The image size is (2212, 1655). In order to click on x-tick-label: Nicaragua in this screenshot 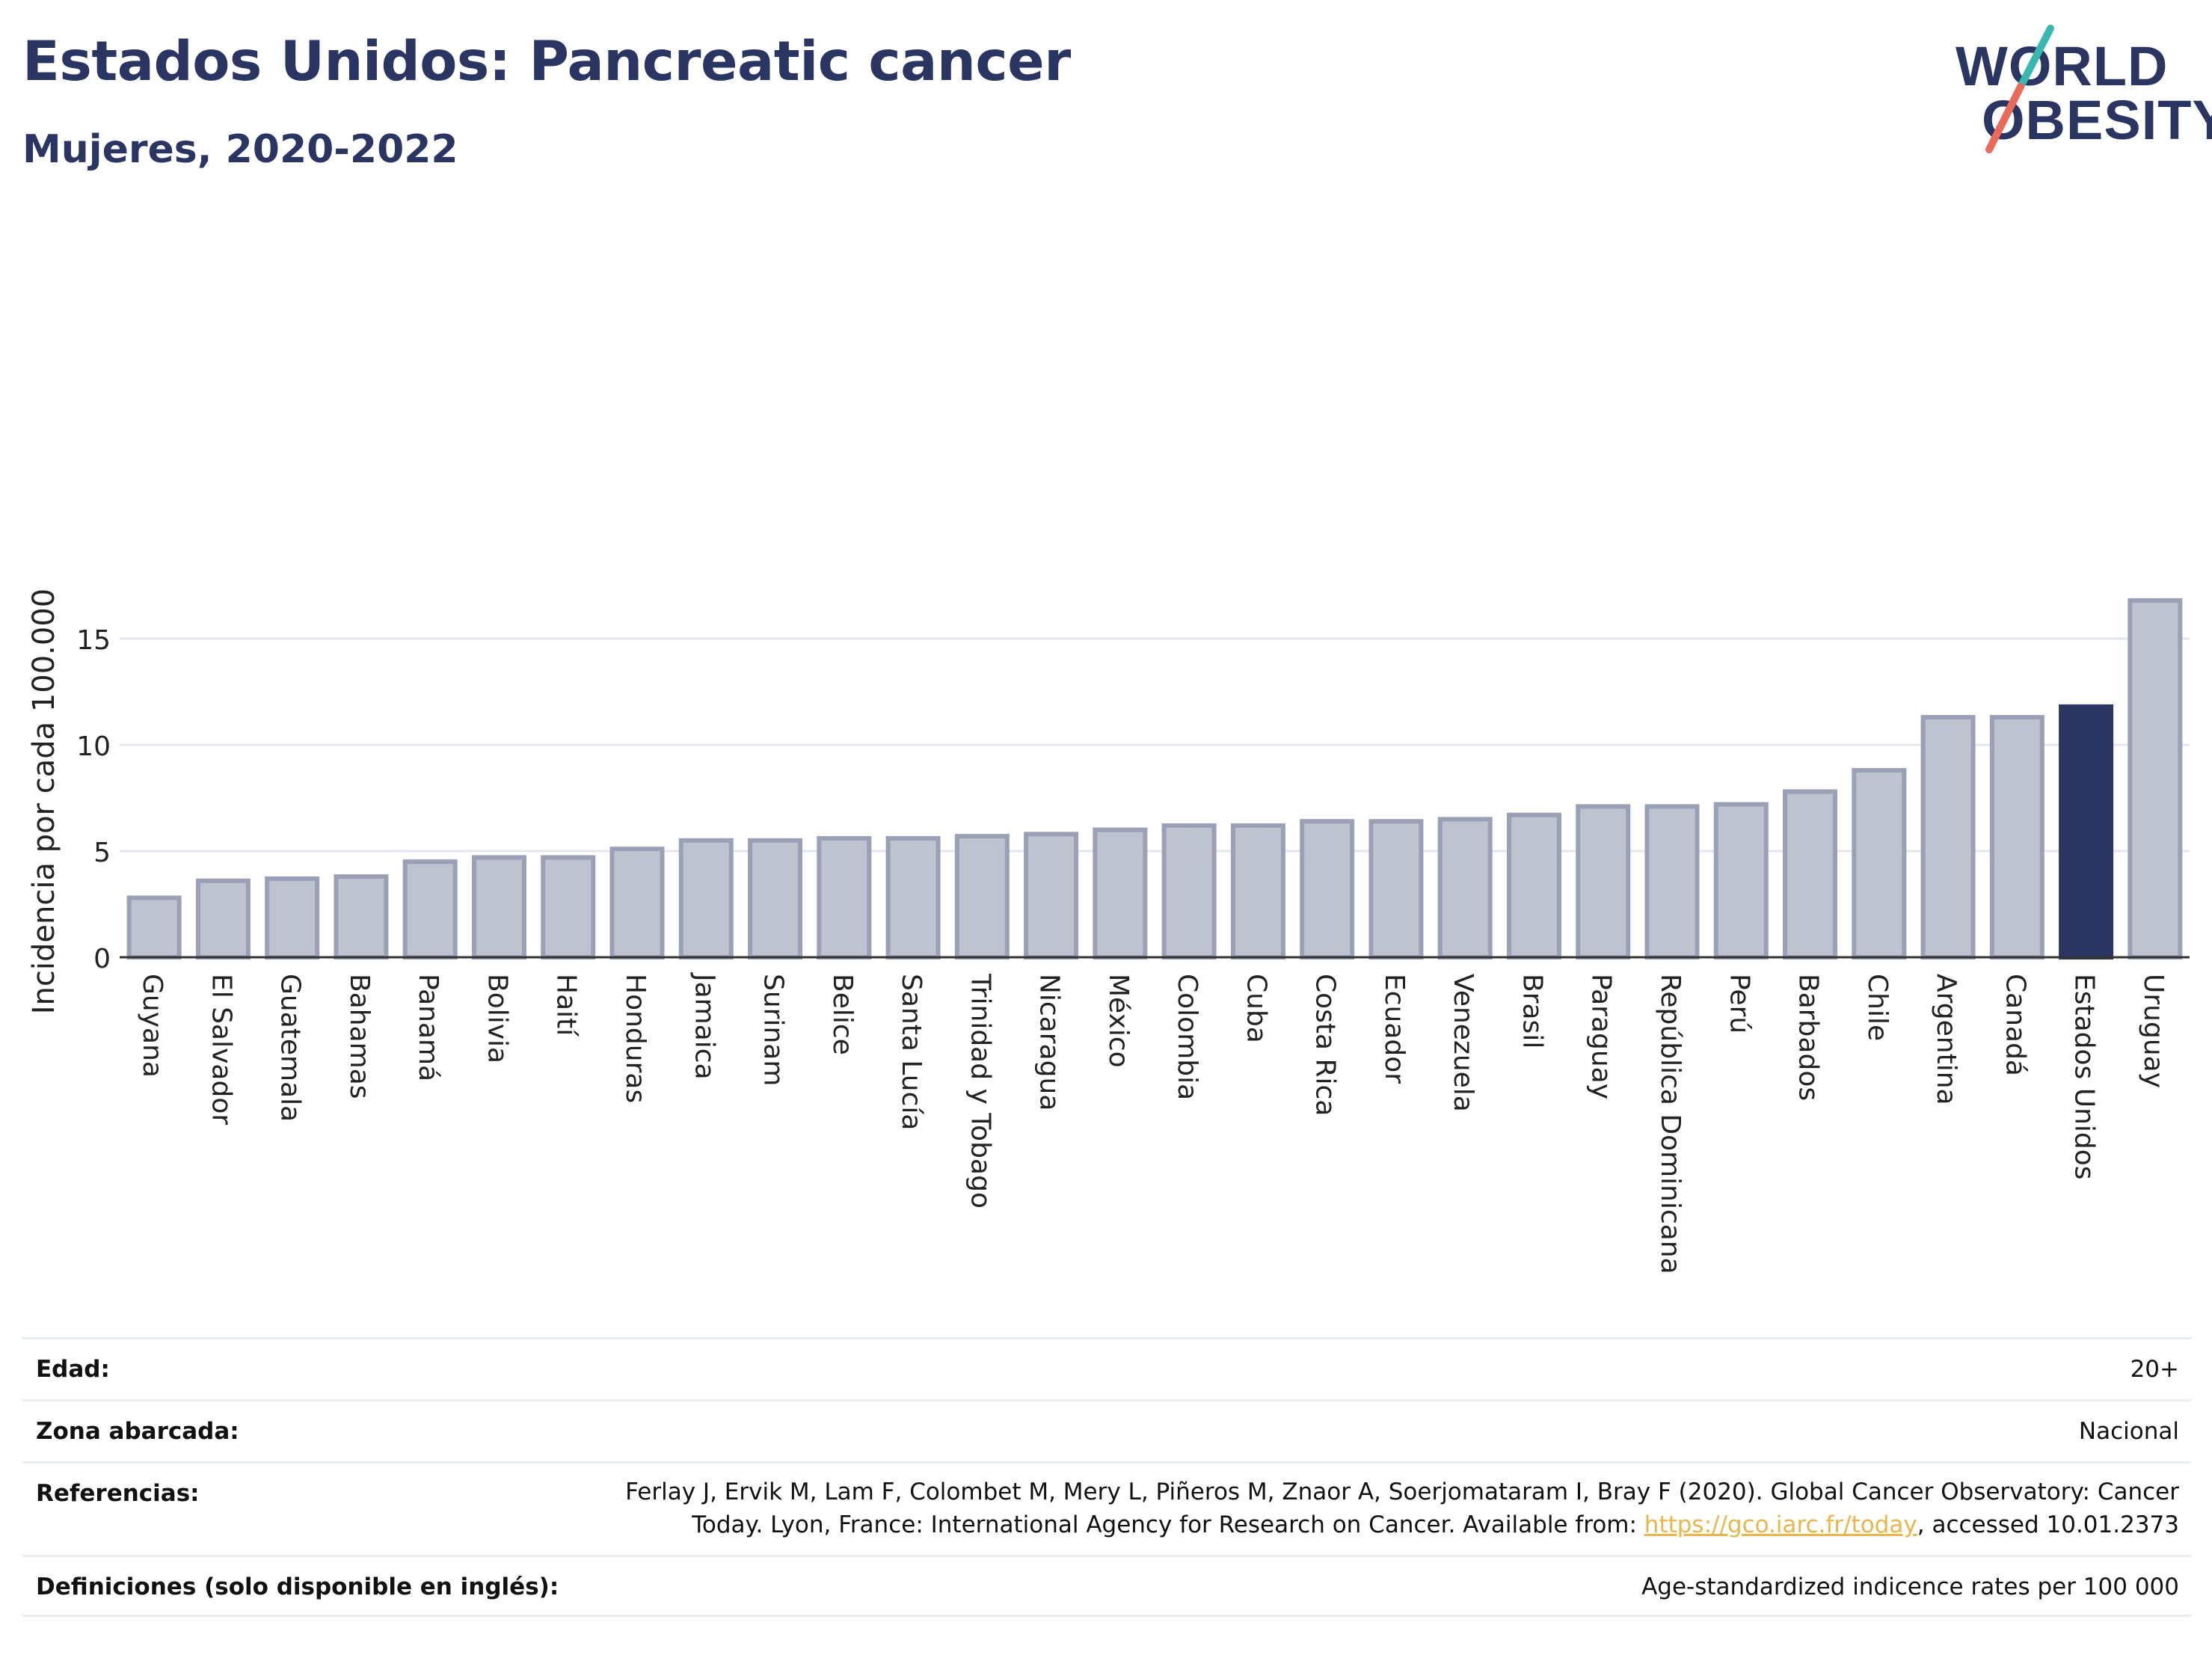, I will do `click(1049, 1042)`.